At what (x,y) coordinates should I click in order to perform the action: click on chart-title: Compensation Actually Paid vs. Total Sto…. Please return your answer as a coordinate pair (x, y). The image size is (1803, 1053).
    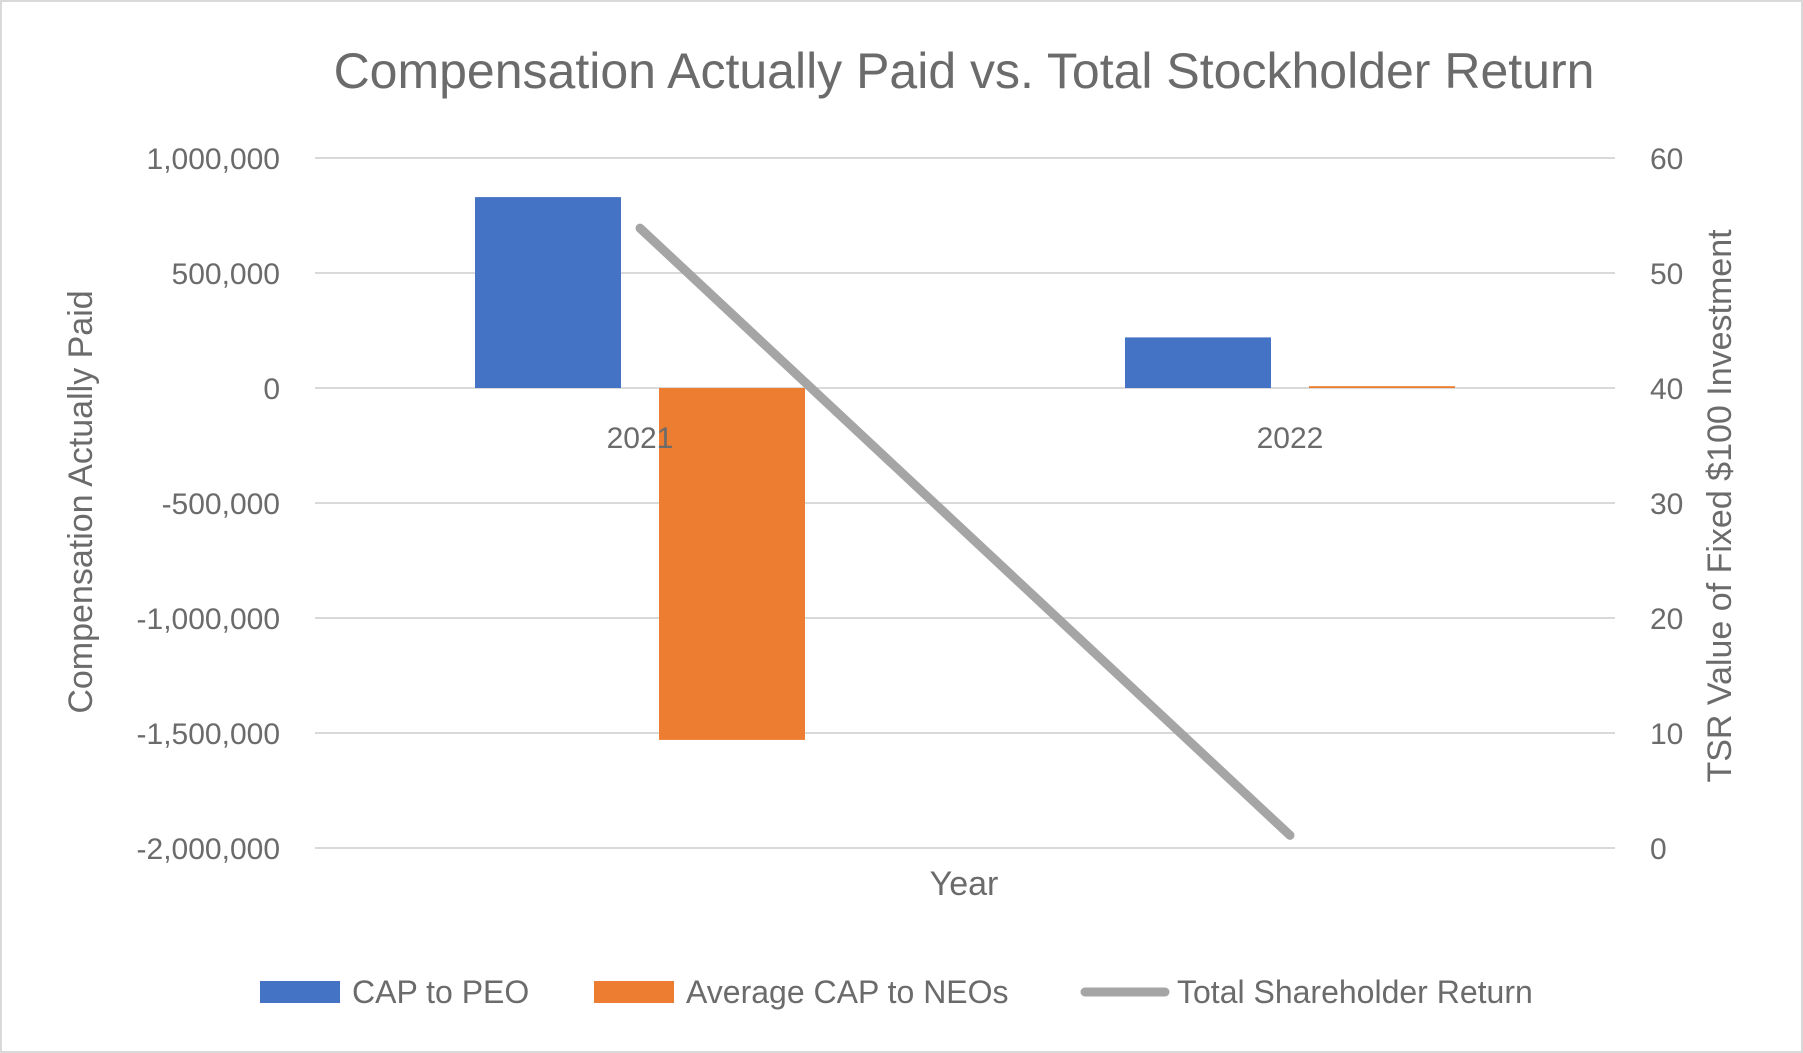
    Looking at the image, I should click on (964, 71).